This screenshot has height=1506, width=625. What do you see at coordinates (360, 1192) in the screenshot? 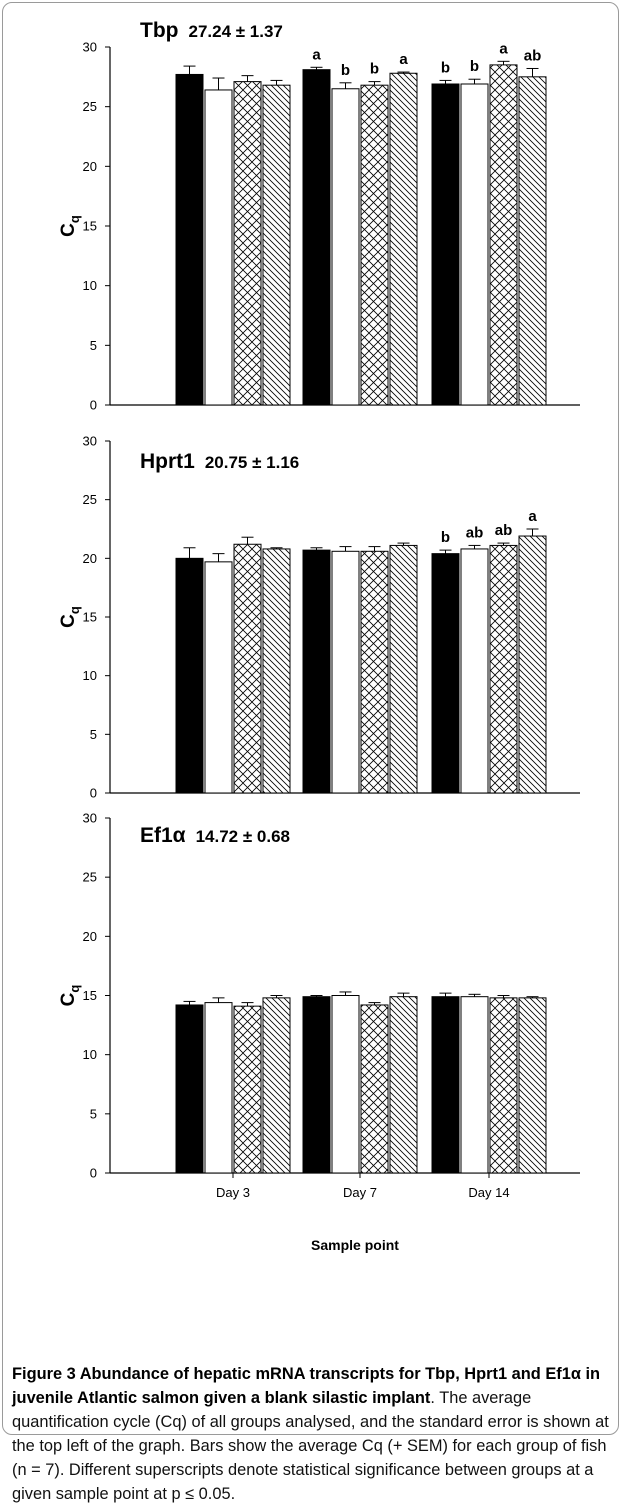
I see `x-category-label: Day 7` at bounding box center [360, 1192].